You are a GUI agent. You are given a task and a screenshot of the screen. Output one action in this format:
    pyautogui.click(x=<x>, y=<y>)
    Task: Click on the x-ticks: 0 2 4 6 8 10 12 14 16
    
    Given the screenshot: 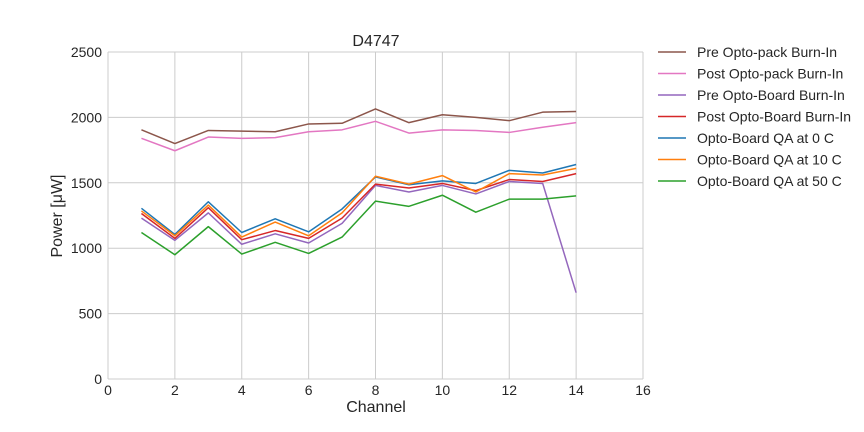 What is the action you would take?
    pyautogui.click(x=377, y=390)
    